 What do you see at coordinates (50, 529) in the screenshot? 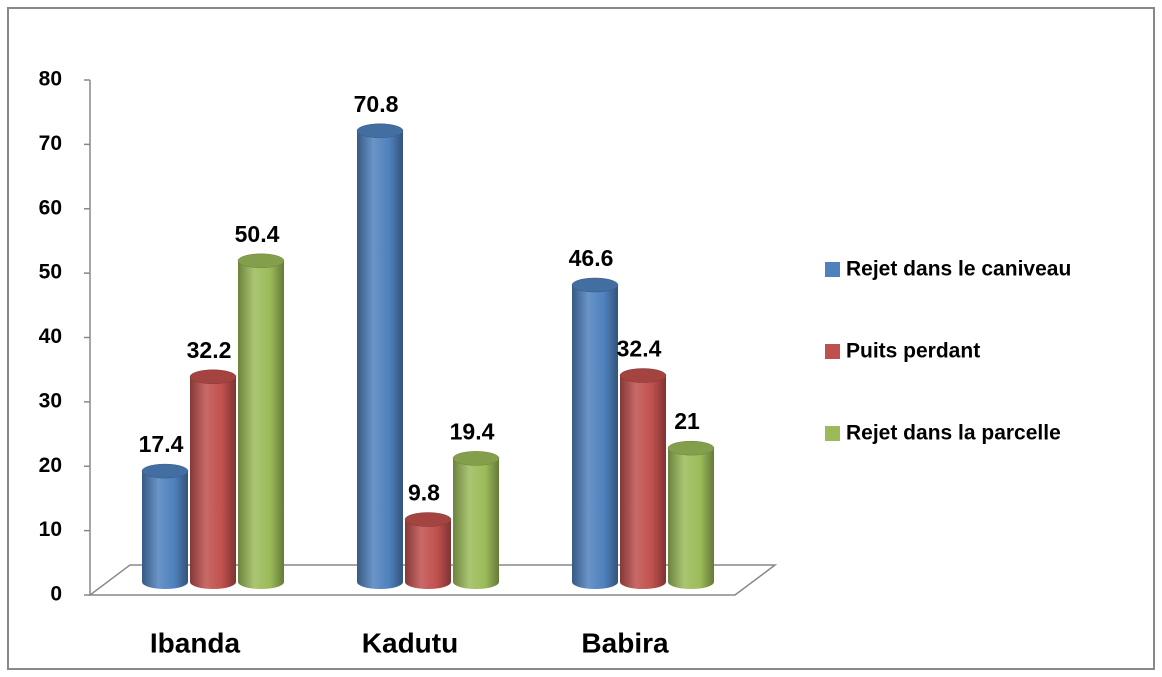
I see `y-tick-label: 10` at bounding box center [50, 529].